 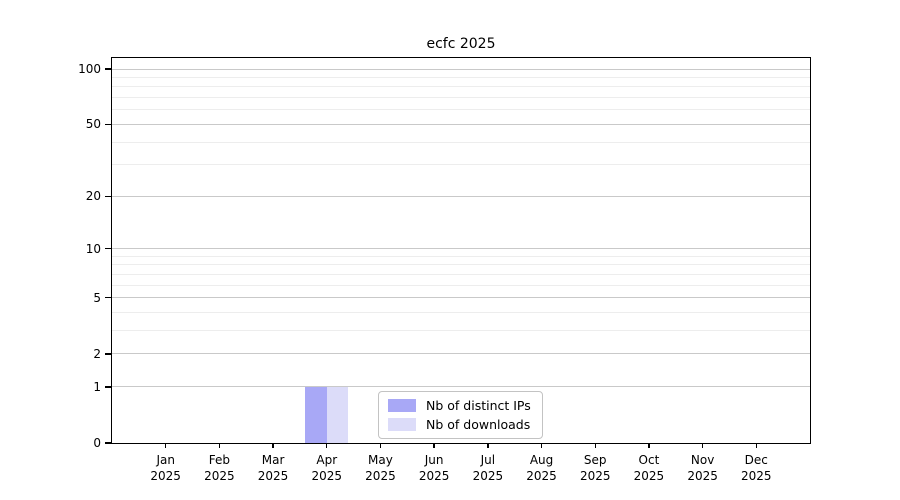 I want to click on x-tick-month: Apr, so click(x=327, y=460).